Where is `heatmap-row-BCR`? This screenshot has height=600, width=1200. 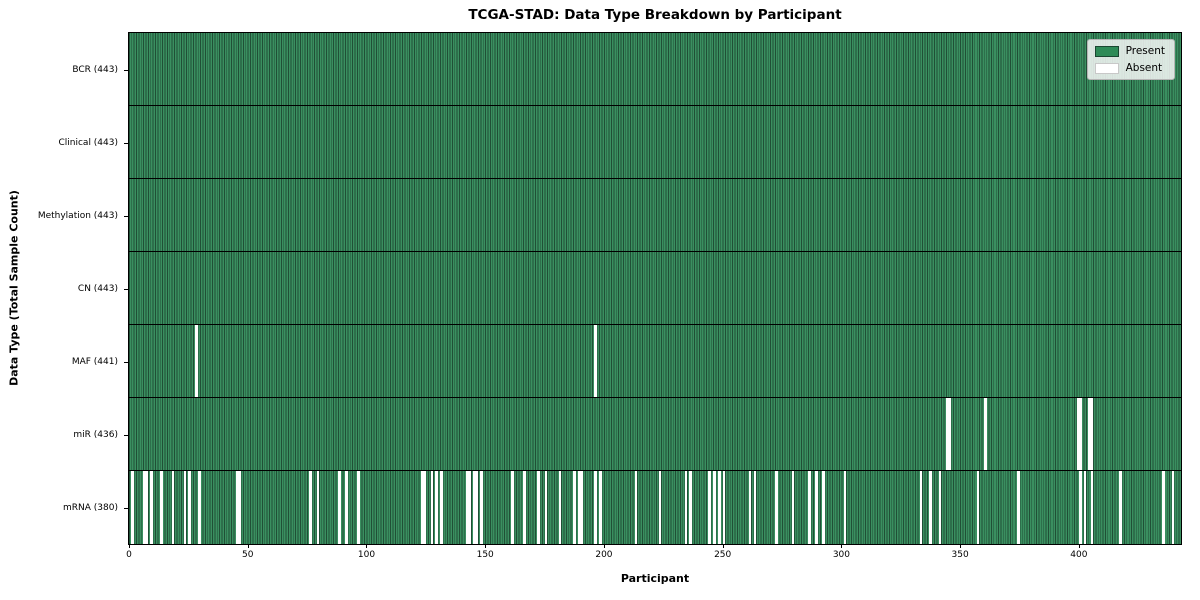 heatmap-row-BCR is located at coordinates (655, 69).